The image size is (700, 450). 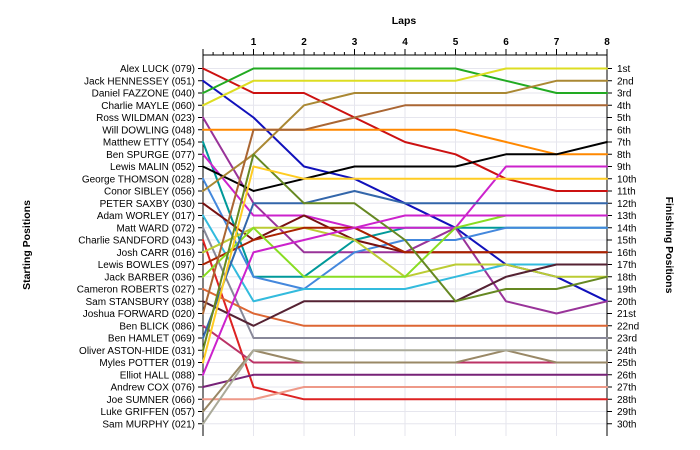 What do you see at coordinates (148, 424) in the screenshot?
I see `start-position-label: Sam MURPHY (021)` at bounding box center [148, 424].